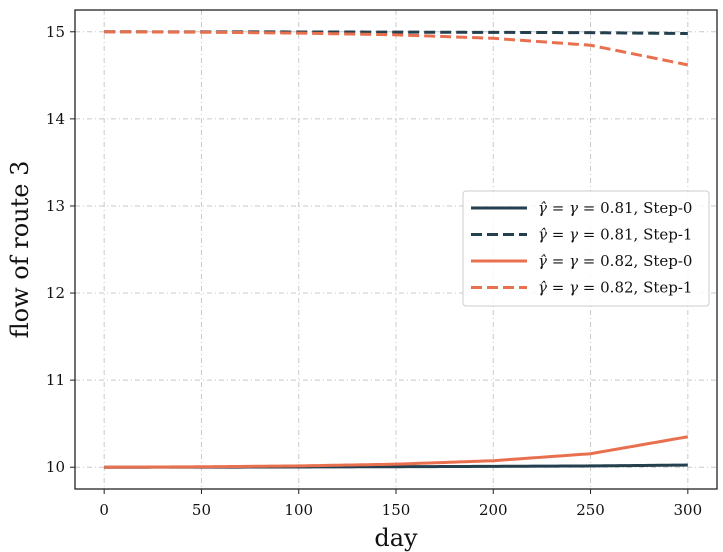  I want to click on x-tick-label: 200, so click(493, 510).